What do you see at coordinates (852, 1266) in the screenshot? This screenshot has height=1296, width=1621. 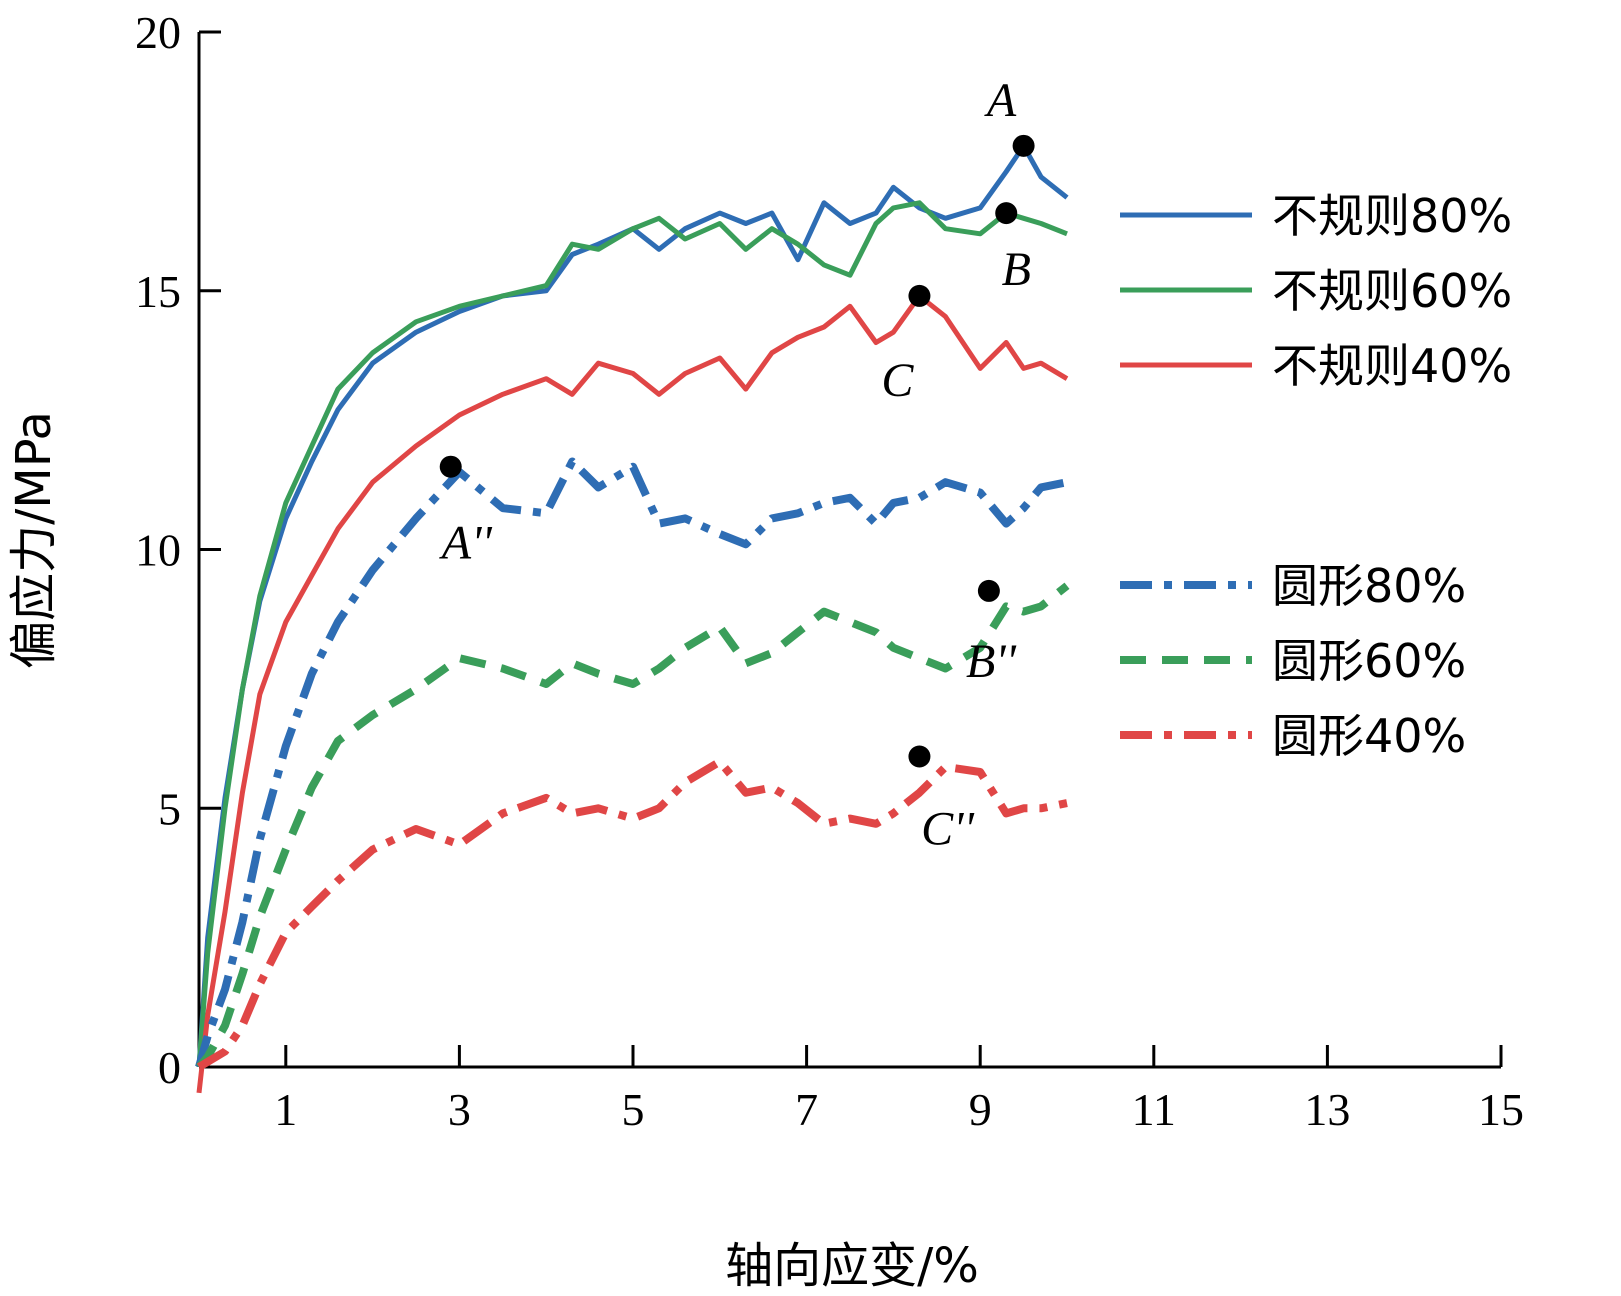 I see `x-axis-title: 轴向应变/%` at bounding box center [852, 1266].